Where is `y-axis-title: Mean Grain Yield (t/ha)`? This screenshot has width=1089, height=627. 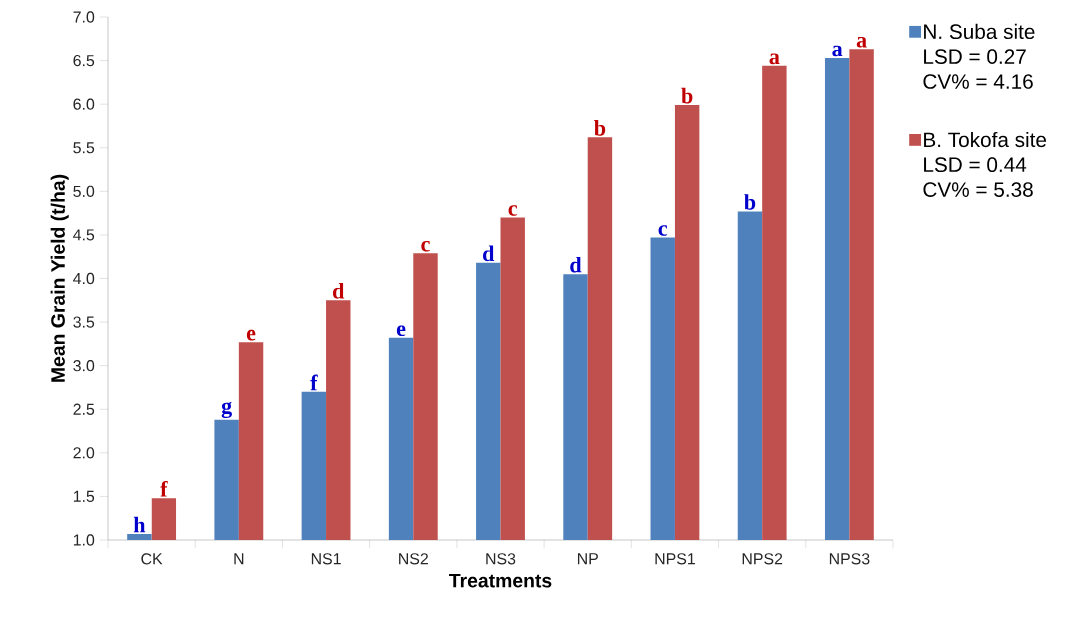
y-axis-title: Mean Grain Yield (t/ha) is located at coordinates (59, 278).